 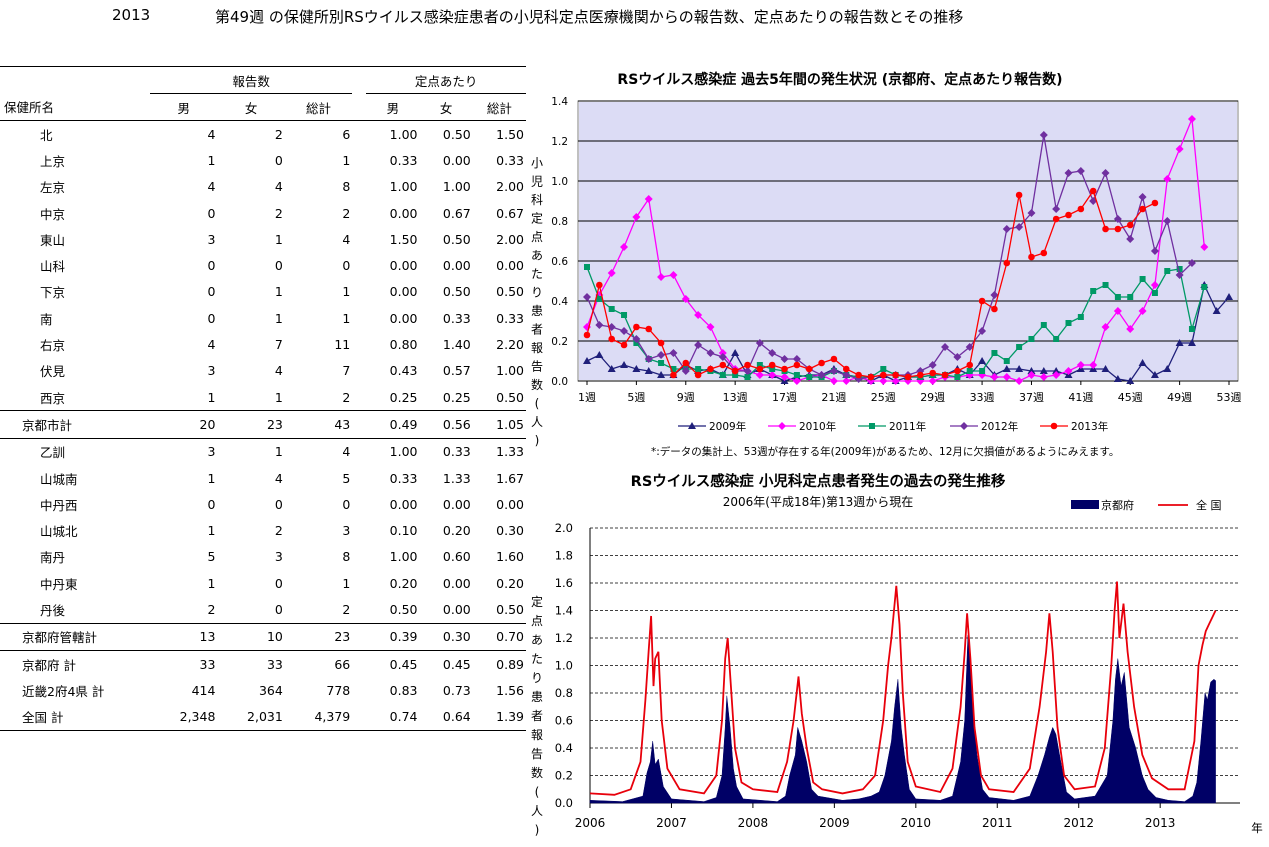 What do you see at coordinates (278, 187) in the screenshot?
I see `cell-count-f: 4` at bounding box center [278, 187].